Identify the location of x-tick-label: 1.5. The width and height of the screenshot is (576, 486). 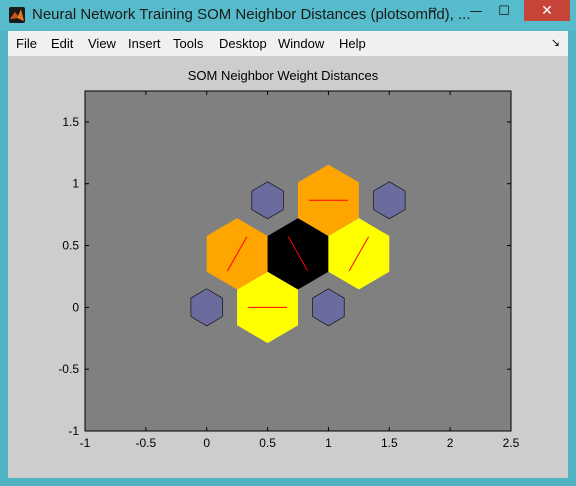
(389, 443).